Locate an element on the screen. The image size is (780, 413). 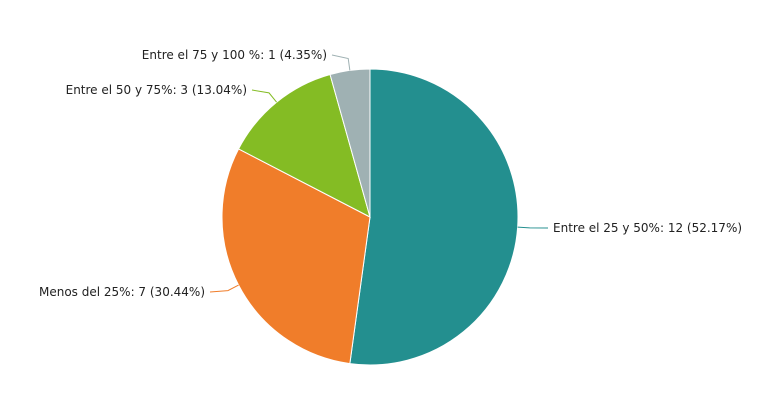
slice-label-3: Entre el 50 y 75%: 3 (13.04%) is located at coordinates (156, 90).